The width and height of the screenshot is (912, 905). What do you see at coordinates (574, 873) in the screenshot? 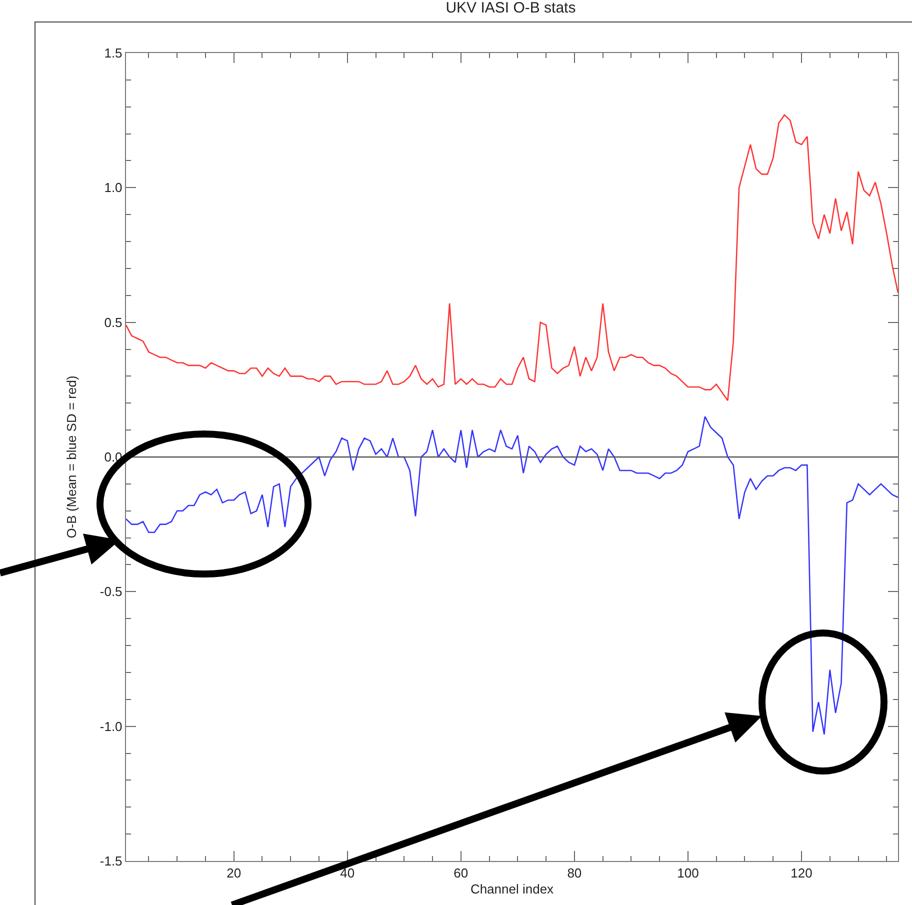
I see `x-tick-label: 80` at bounding box center [574, 873].